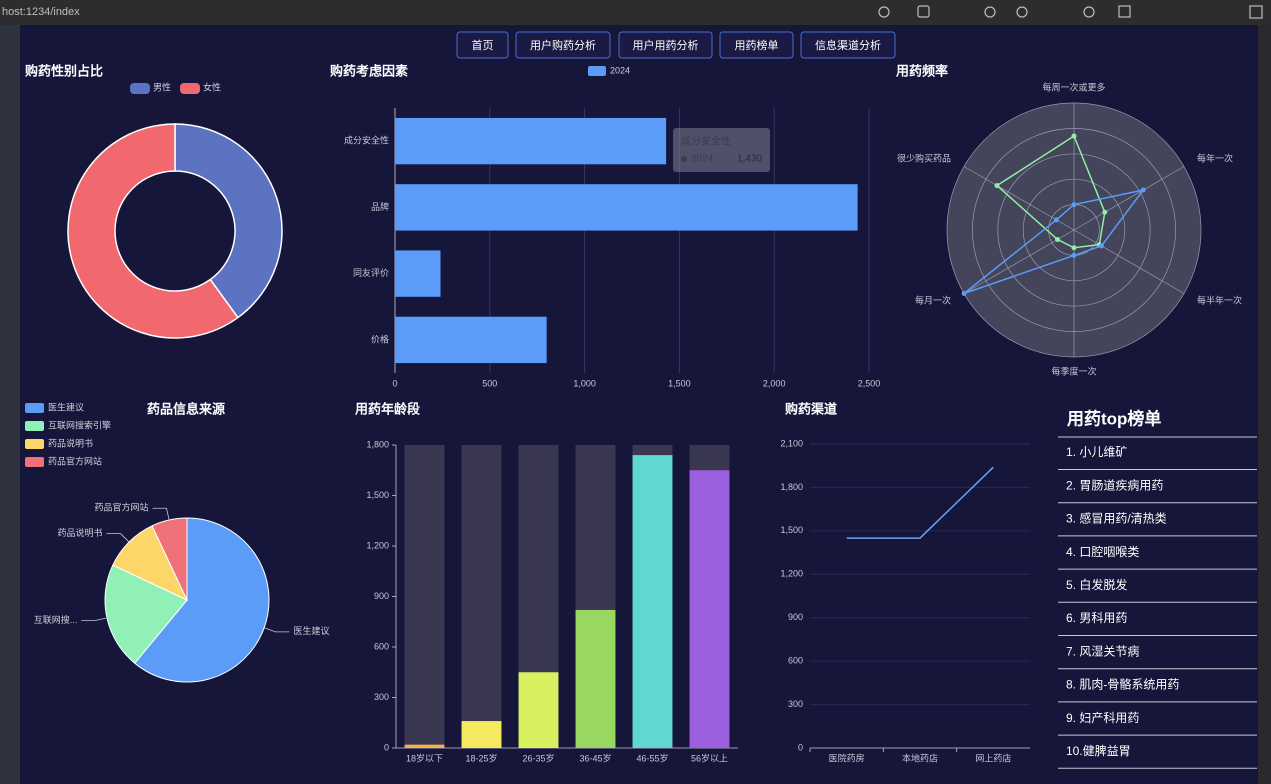 This screenshot has width=1271, height=784. I want to click on indicator-label: 每年一次, so click(1215, 157).